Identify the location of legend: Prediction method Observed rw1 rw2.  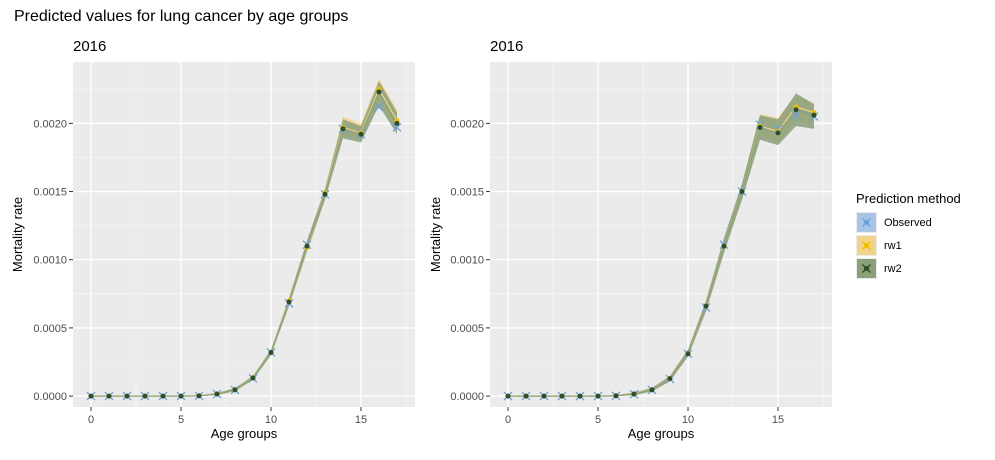
(908, 235).